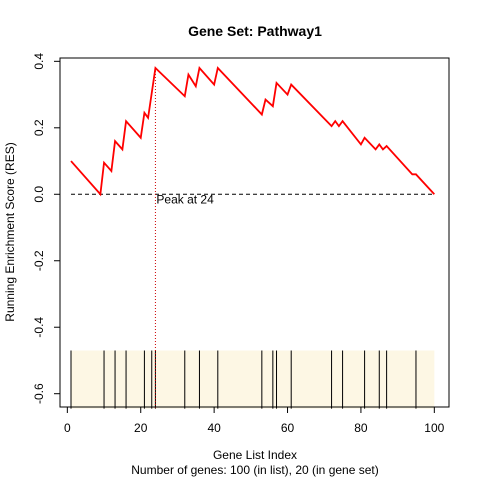 The width and height of the screenshot is (480, 480). I want to click on y-tick-label: 0.4, so click(39, 61).